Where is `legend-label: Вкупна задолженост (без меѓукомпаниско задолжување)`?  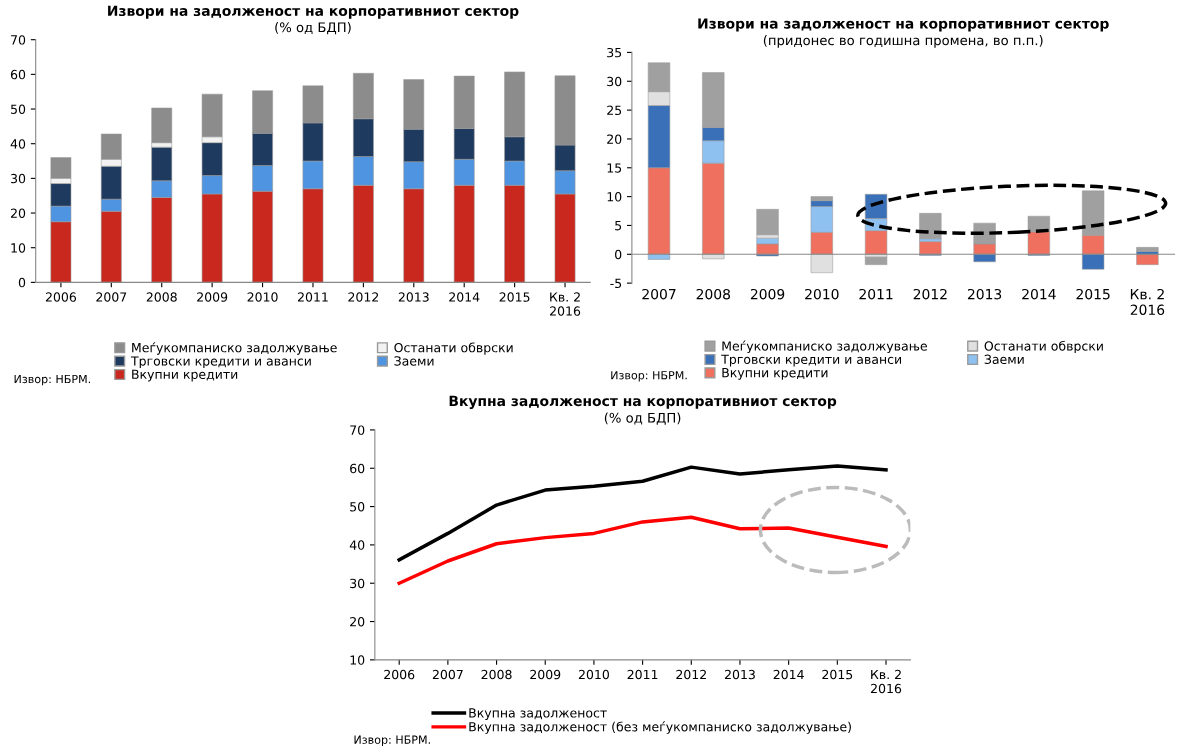
legend-label: Вкупна задолженост (без меѓукомпаниско задолжување) is located at coordinates (660, 727).